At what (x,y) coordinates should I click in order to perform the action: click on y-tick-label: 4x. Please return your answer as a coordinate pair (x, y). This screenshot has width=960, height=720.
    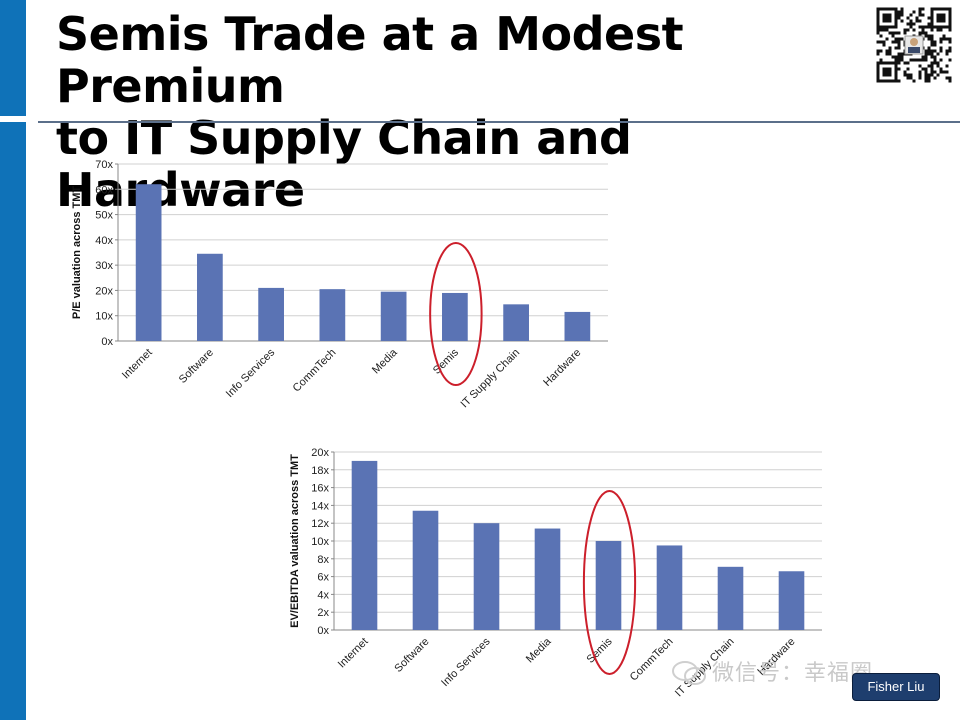
    Looking at the image, I should click on (323, 595).